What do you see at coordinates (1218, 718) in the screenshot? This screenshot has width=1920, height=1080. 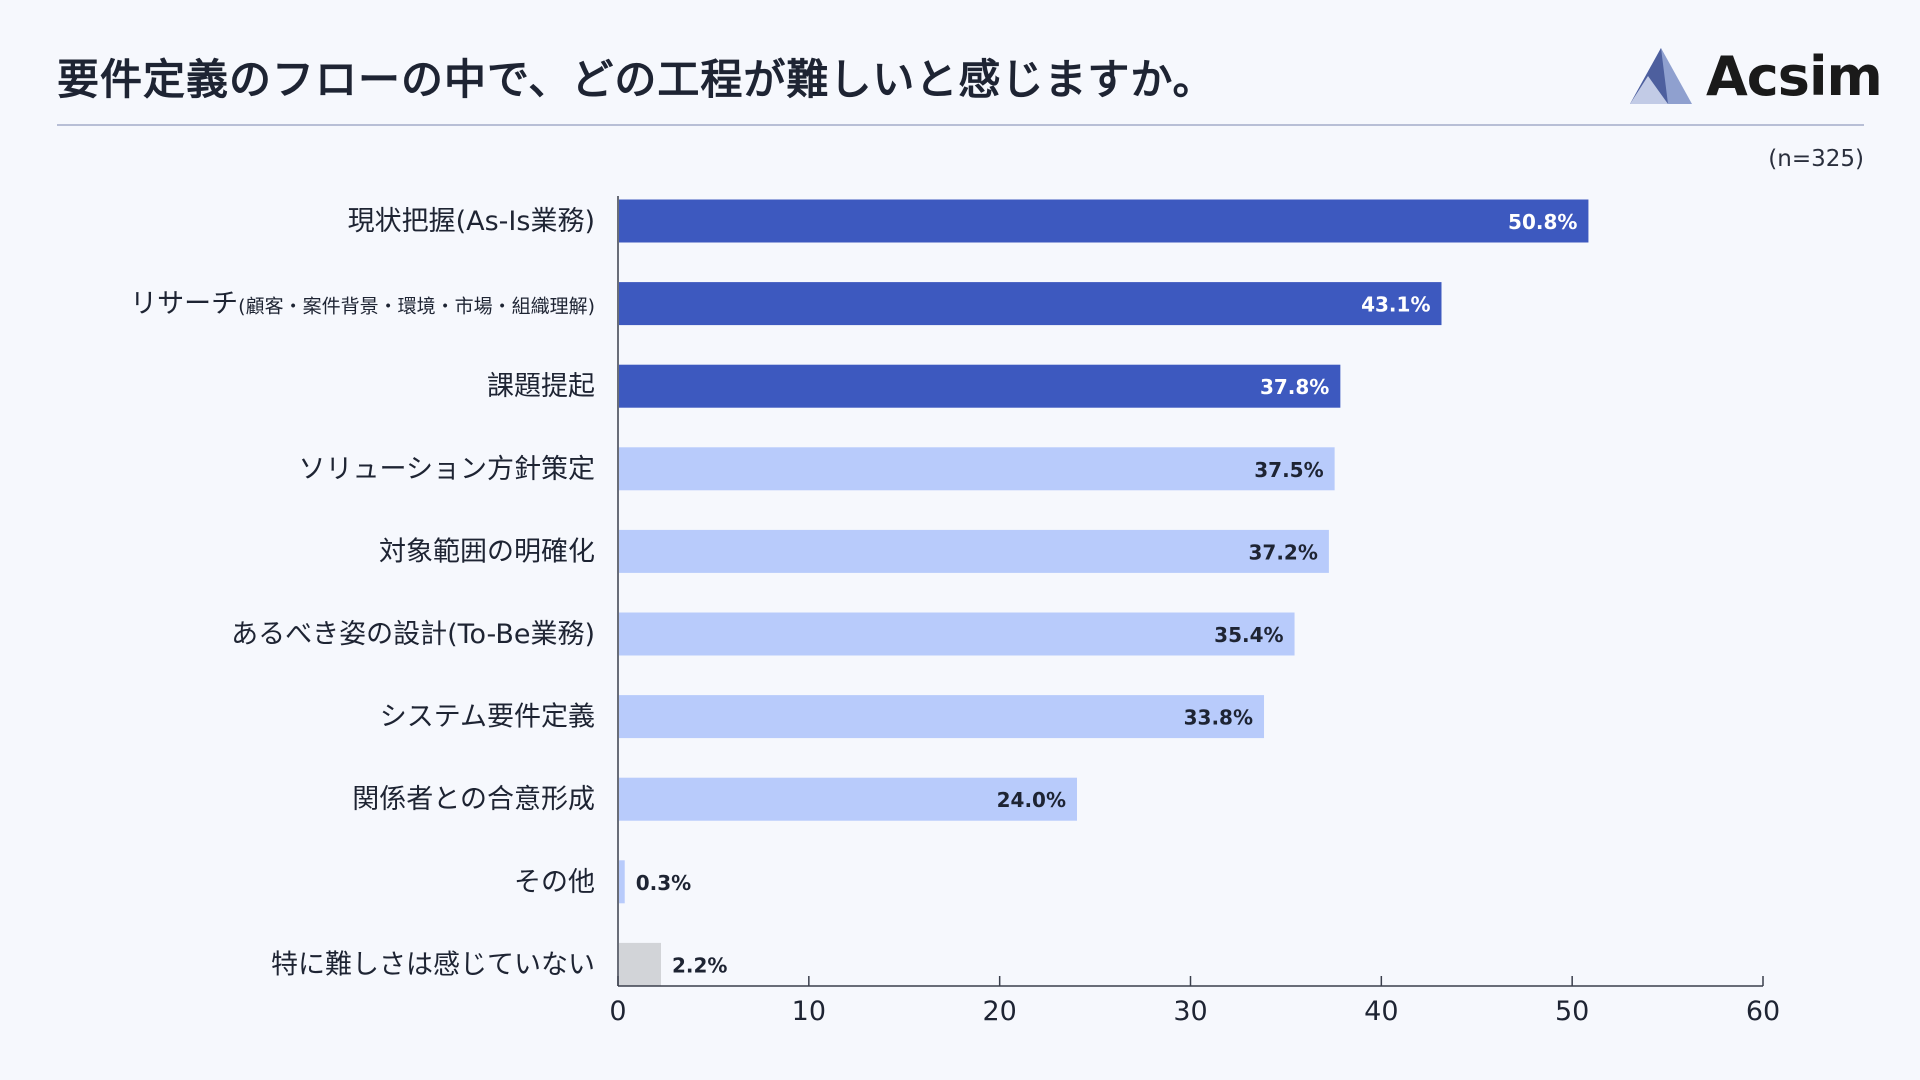 I see `value-label: 33.8%` at bounding box center [1218, 718].